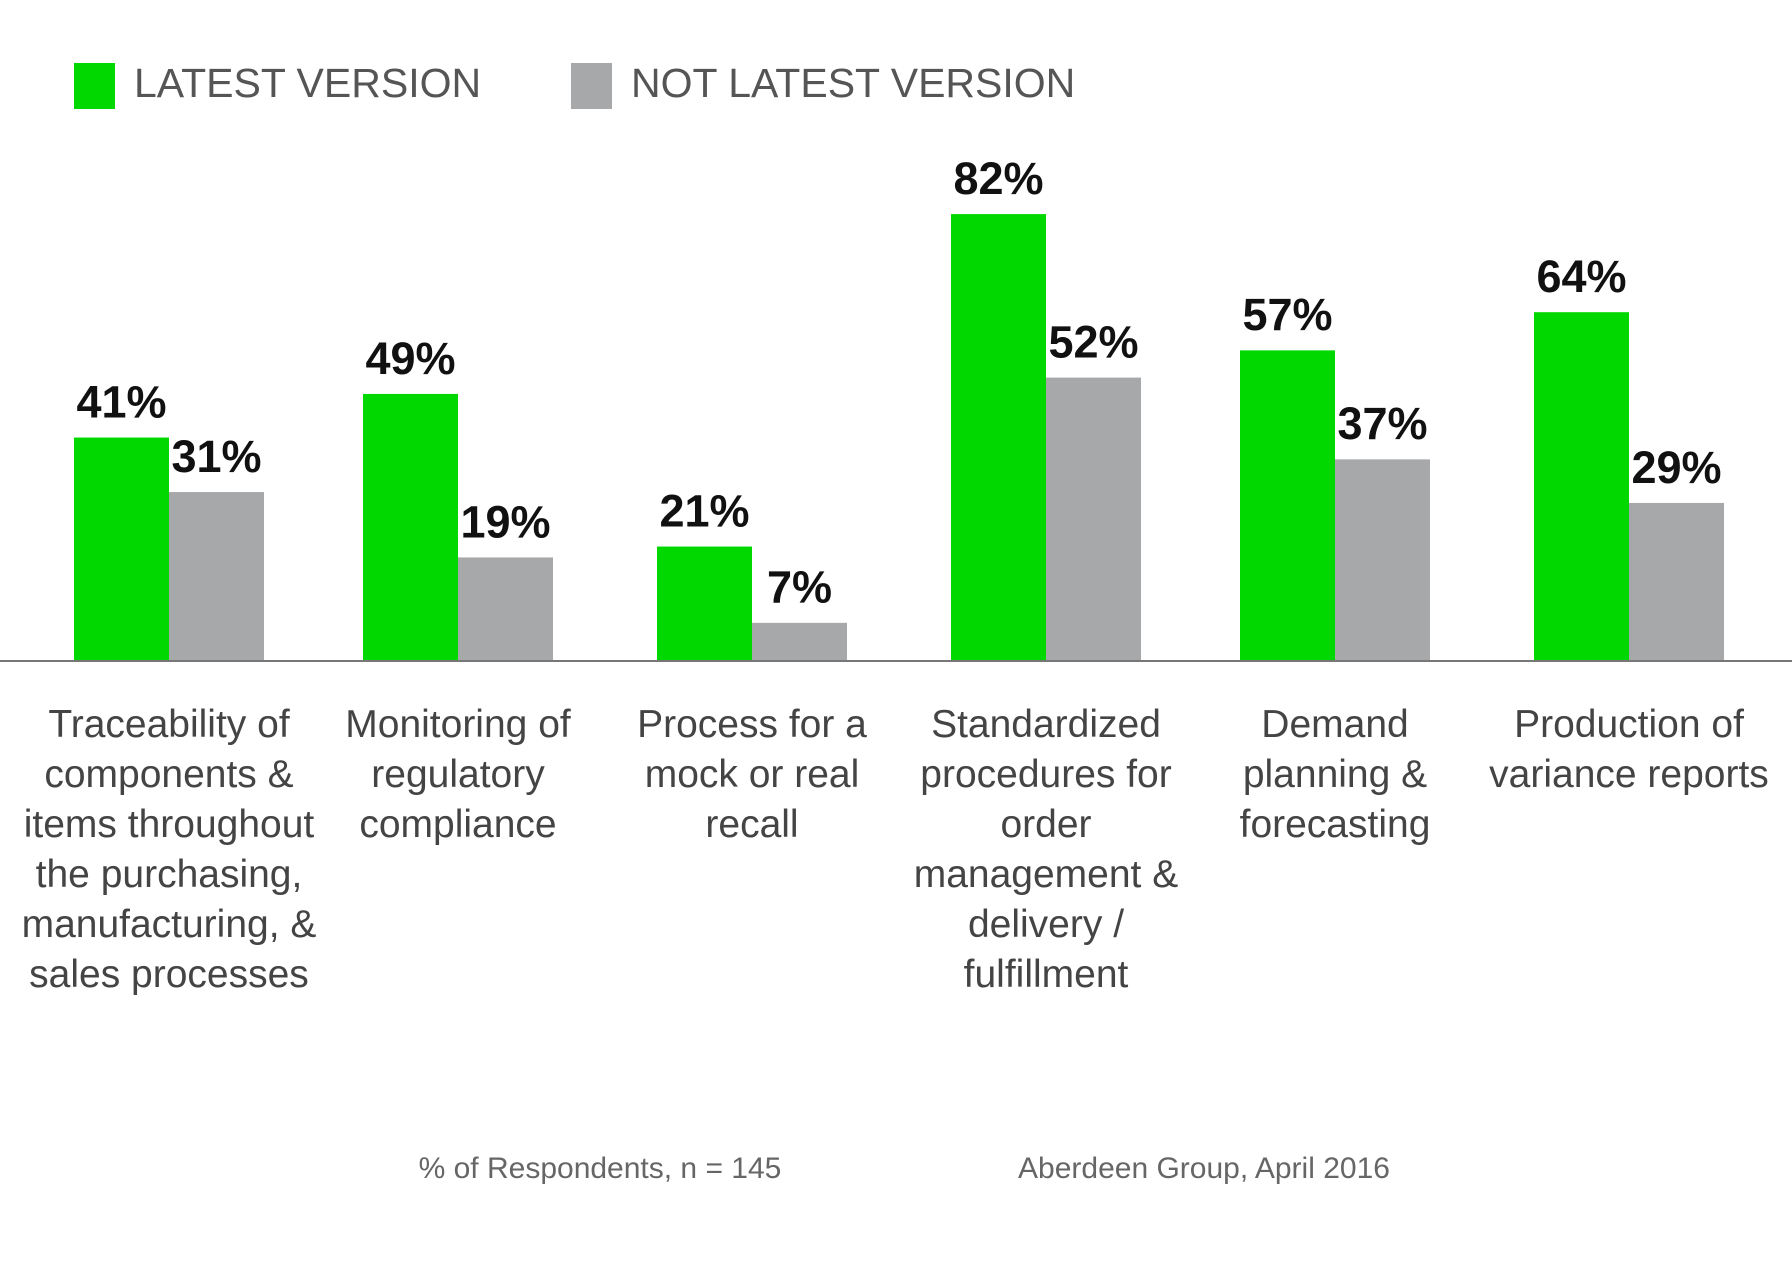 Image resolution: width=1792 pixels, height=1264 pixels. What do you see at coordinates (307, 83) in the screenshot?
I see `legend-label: LATEST VERSION` at bounding box center [307, 83].